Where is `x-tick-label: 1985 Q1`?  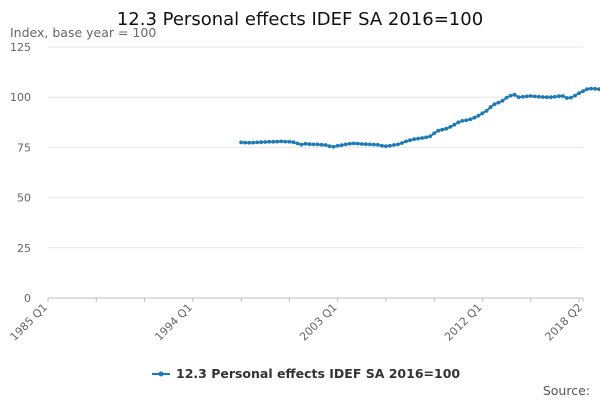 x-tick-label: 1985 Q1 is located at coordinates (29, 322).